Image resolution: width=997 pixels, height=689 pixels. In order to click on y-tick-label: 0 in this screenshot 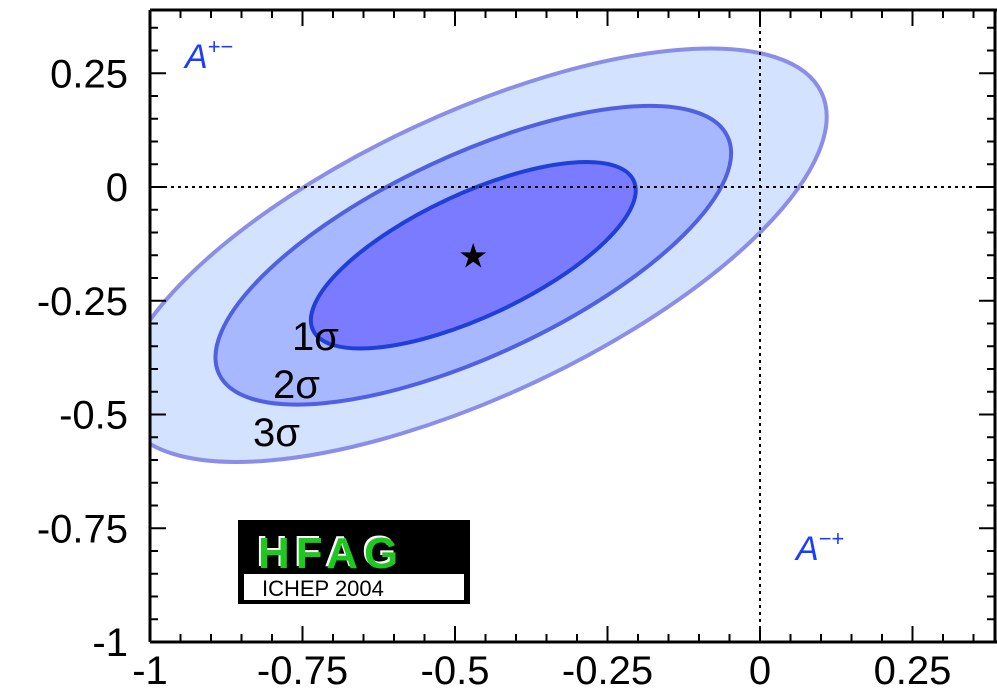, I will do `click(117, 188)`.